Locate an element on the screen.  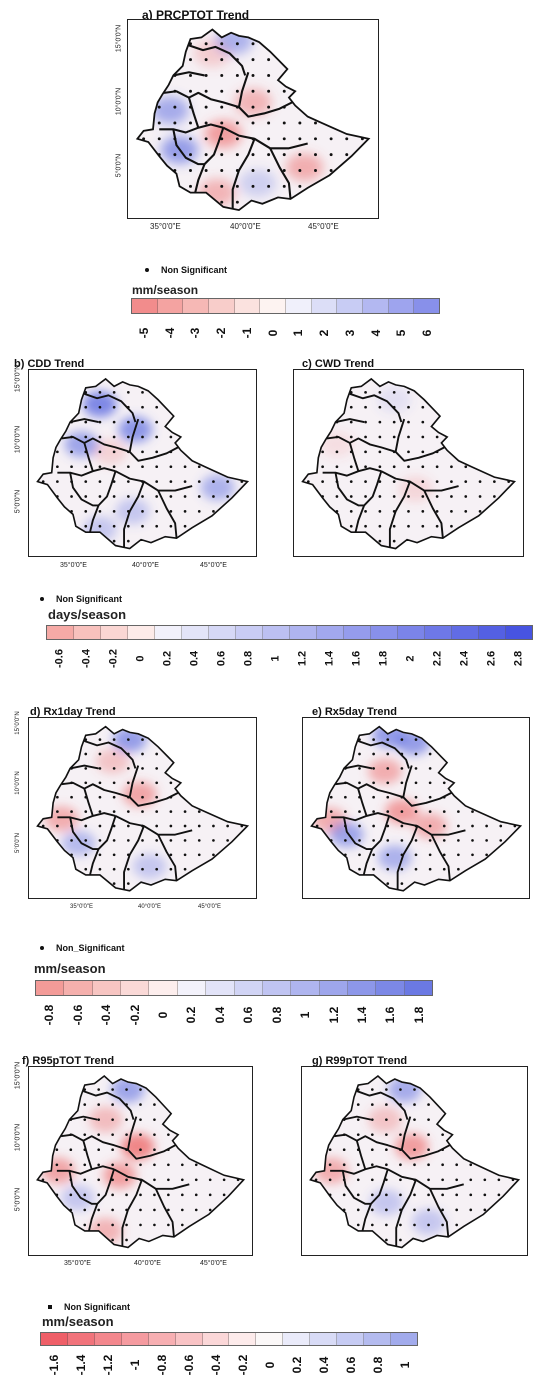
colorbar-tick-label: 0.6 is located at coordinates (248, 1015).